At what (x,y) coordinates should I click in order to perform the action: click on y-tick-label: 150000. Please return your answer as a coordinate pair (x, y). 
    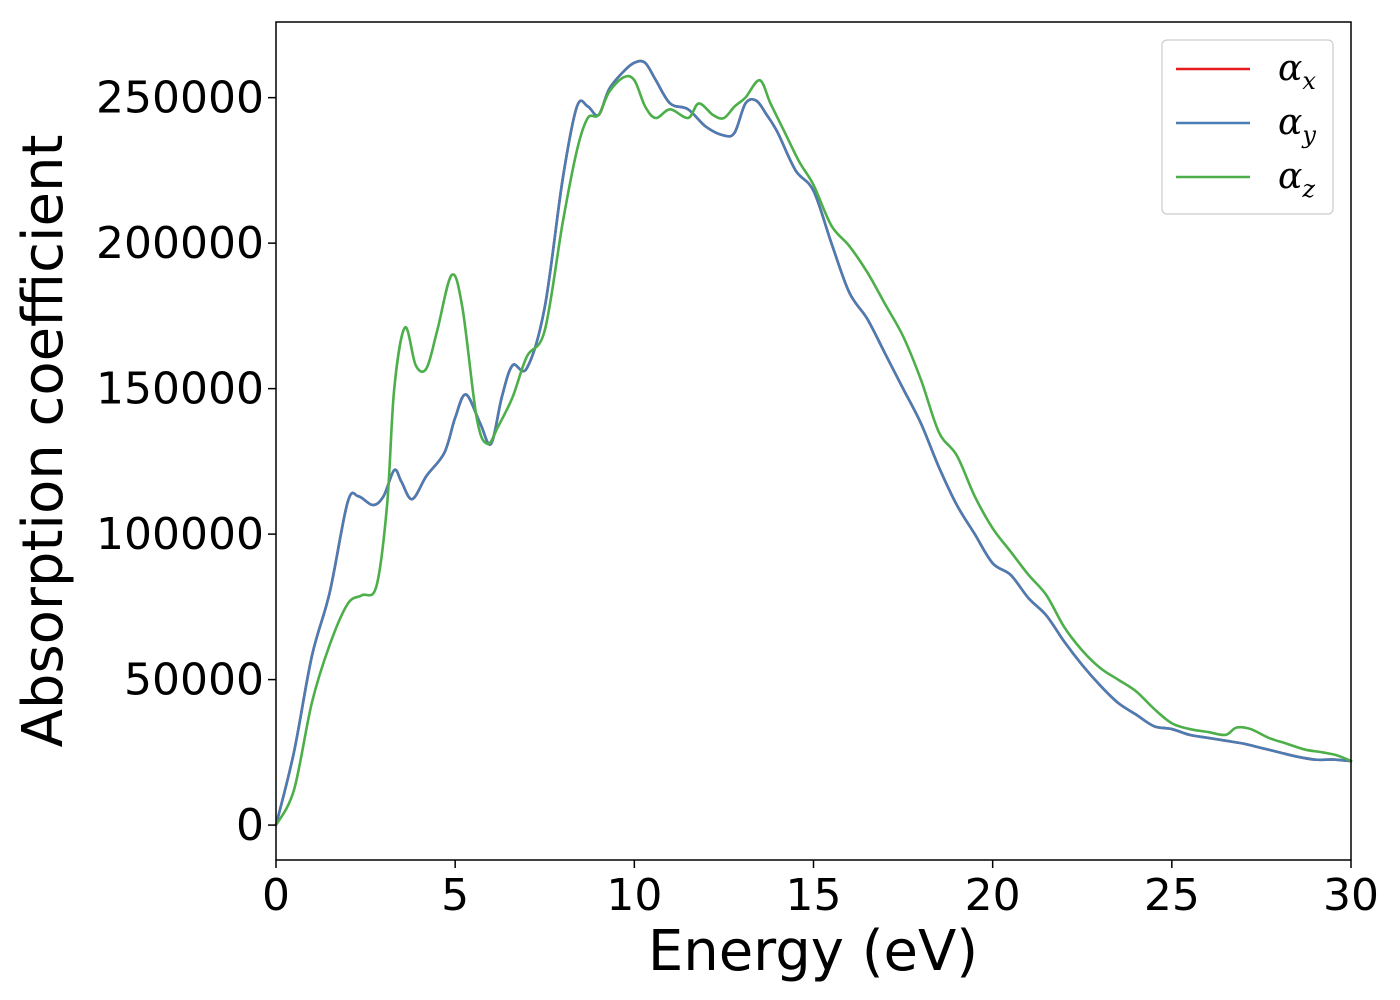
    Looking at the image, I should click on (180, 389).